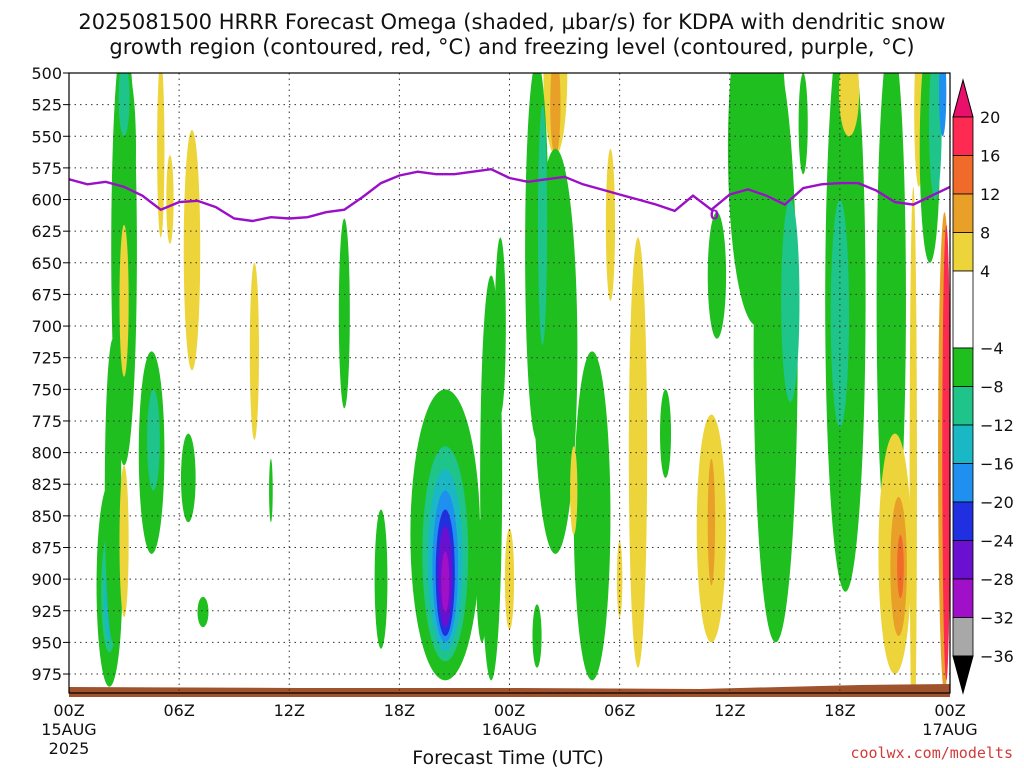 The height and width of the screenshot is (768, 1024). I want to click on y-tick-label-18: 950, so click(46, 642).